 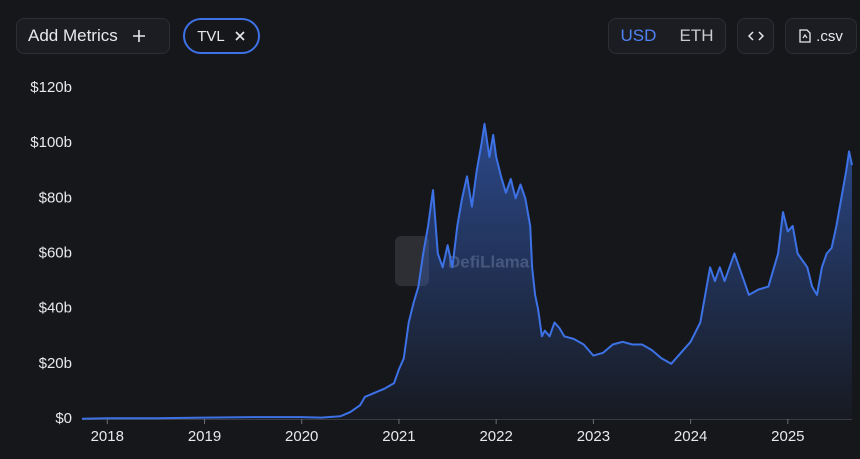 What do you see at coordinates (107, 436) in the screenshot?
I see `x-tick-label: 2018` at bounding box center [107, 436].